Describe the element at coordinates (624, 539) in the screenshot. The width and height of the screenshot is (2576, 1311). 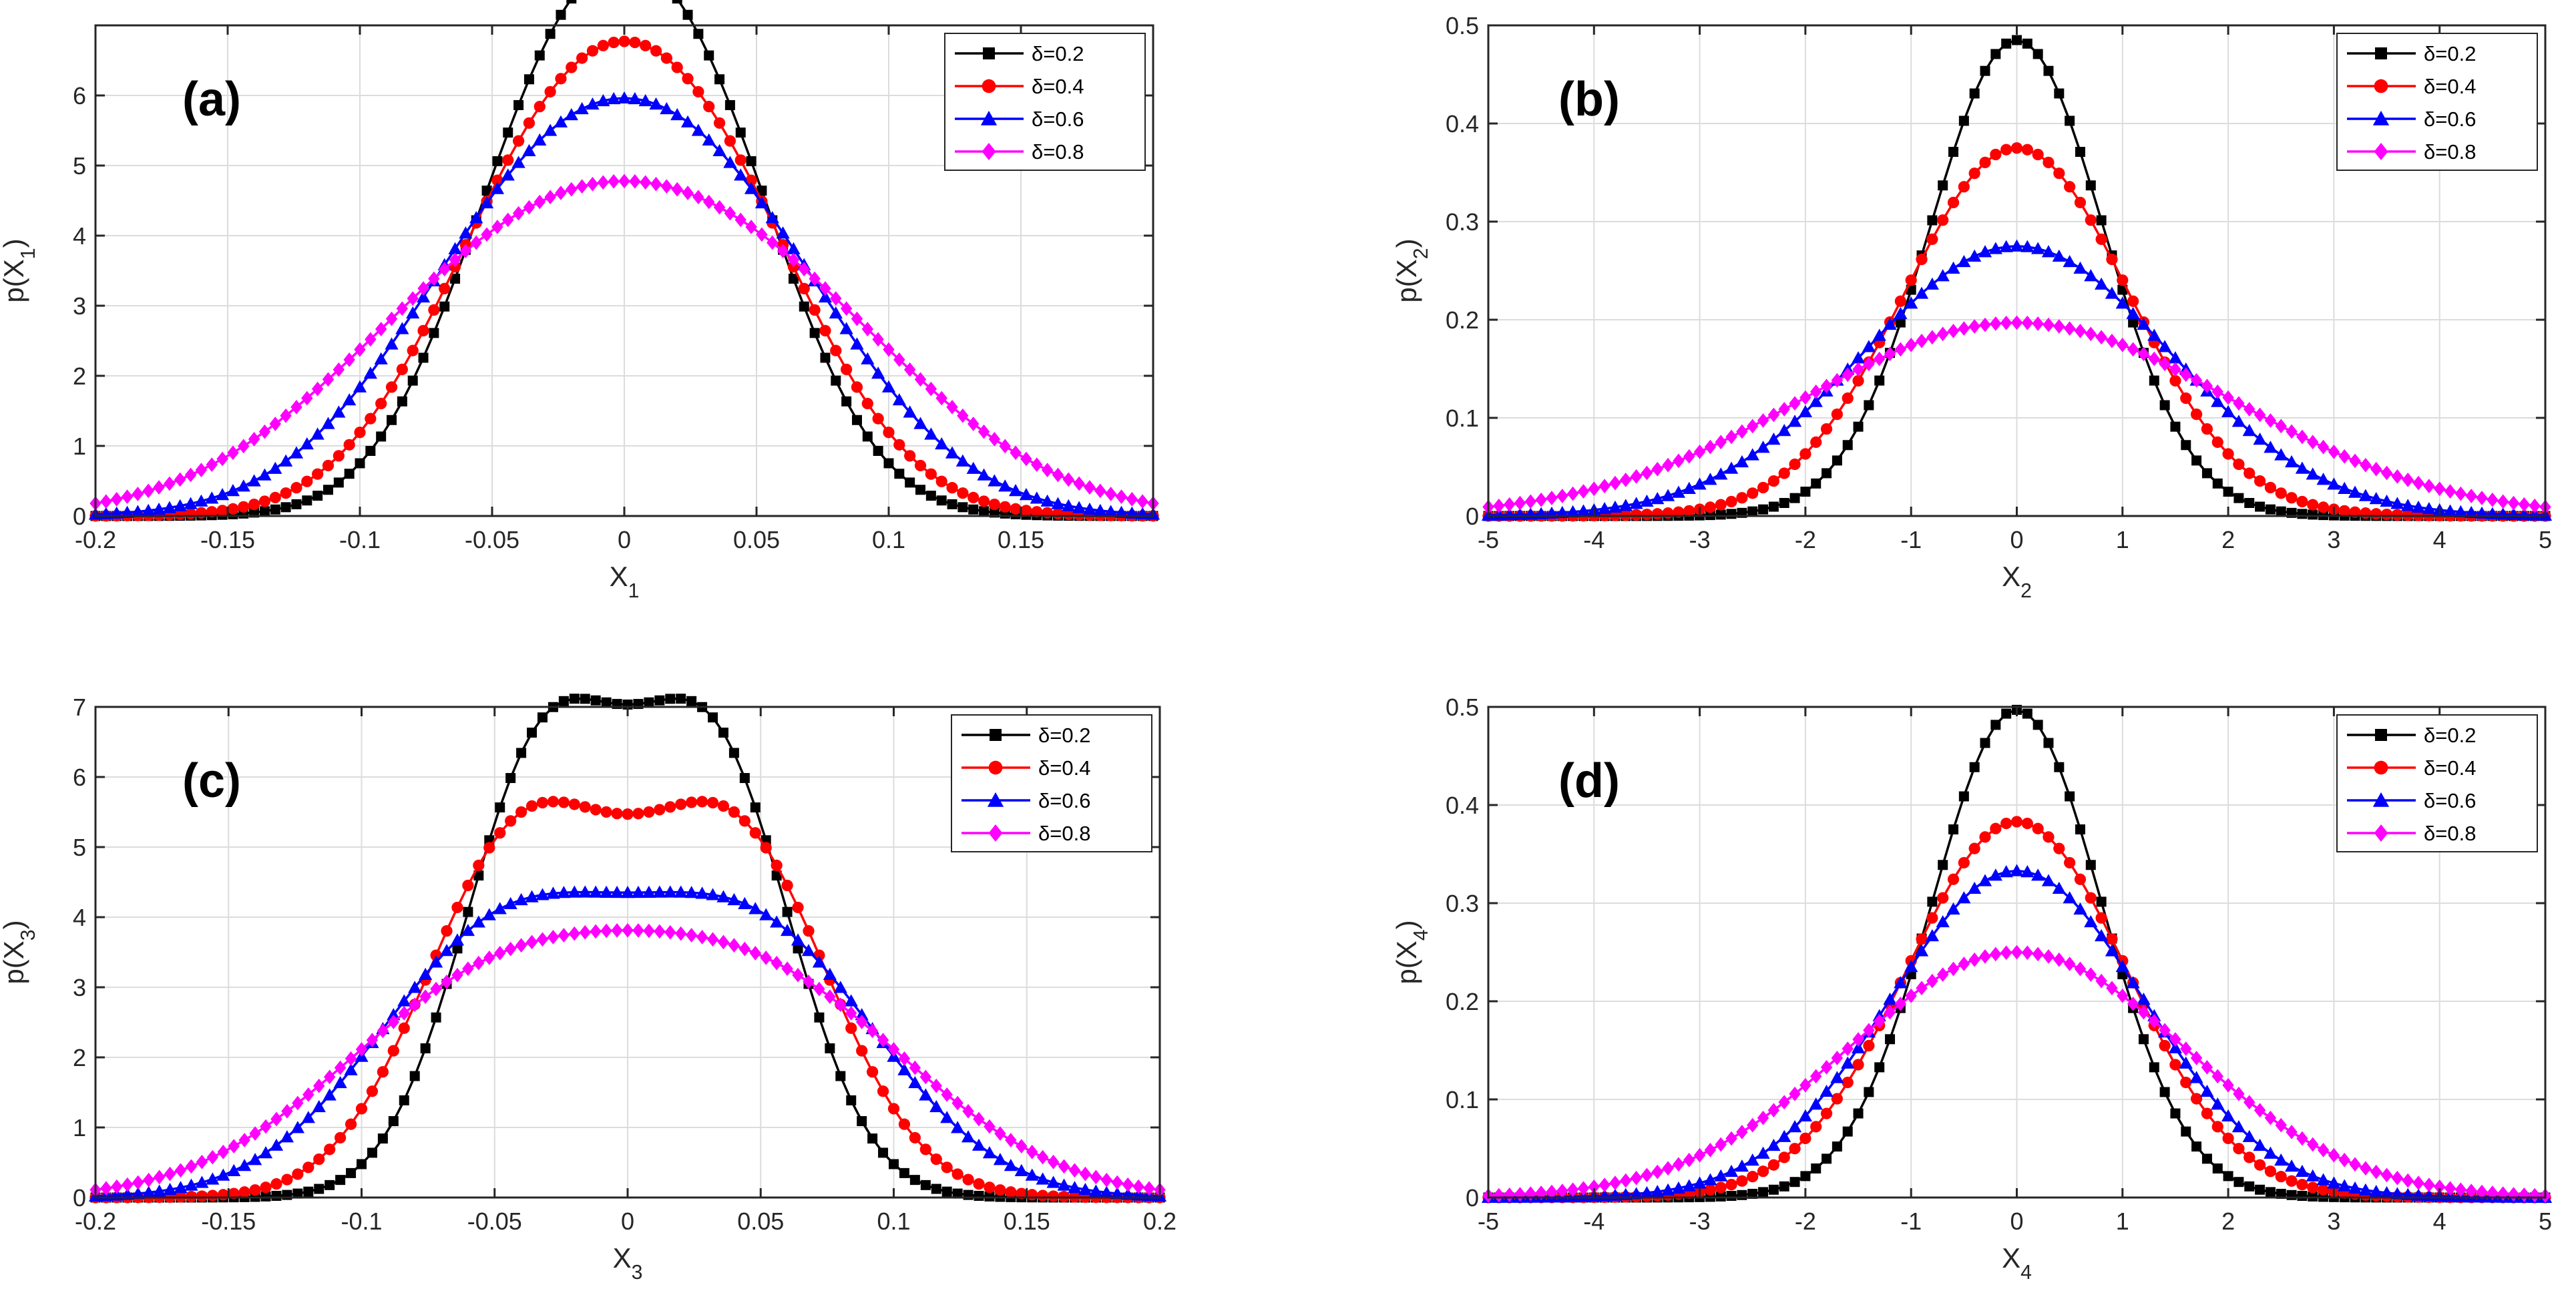
I see `x-tick-label: 0` at that location.